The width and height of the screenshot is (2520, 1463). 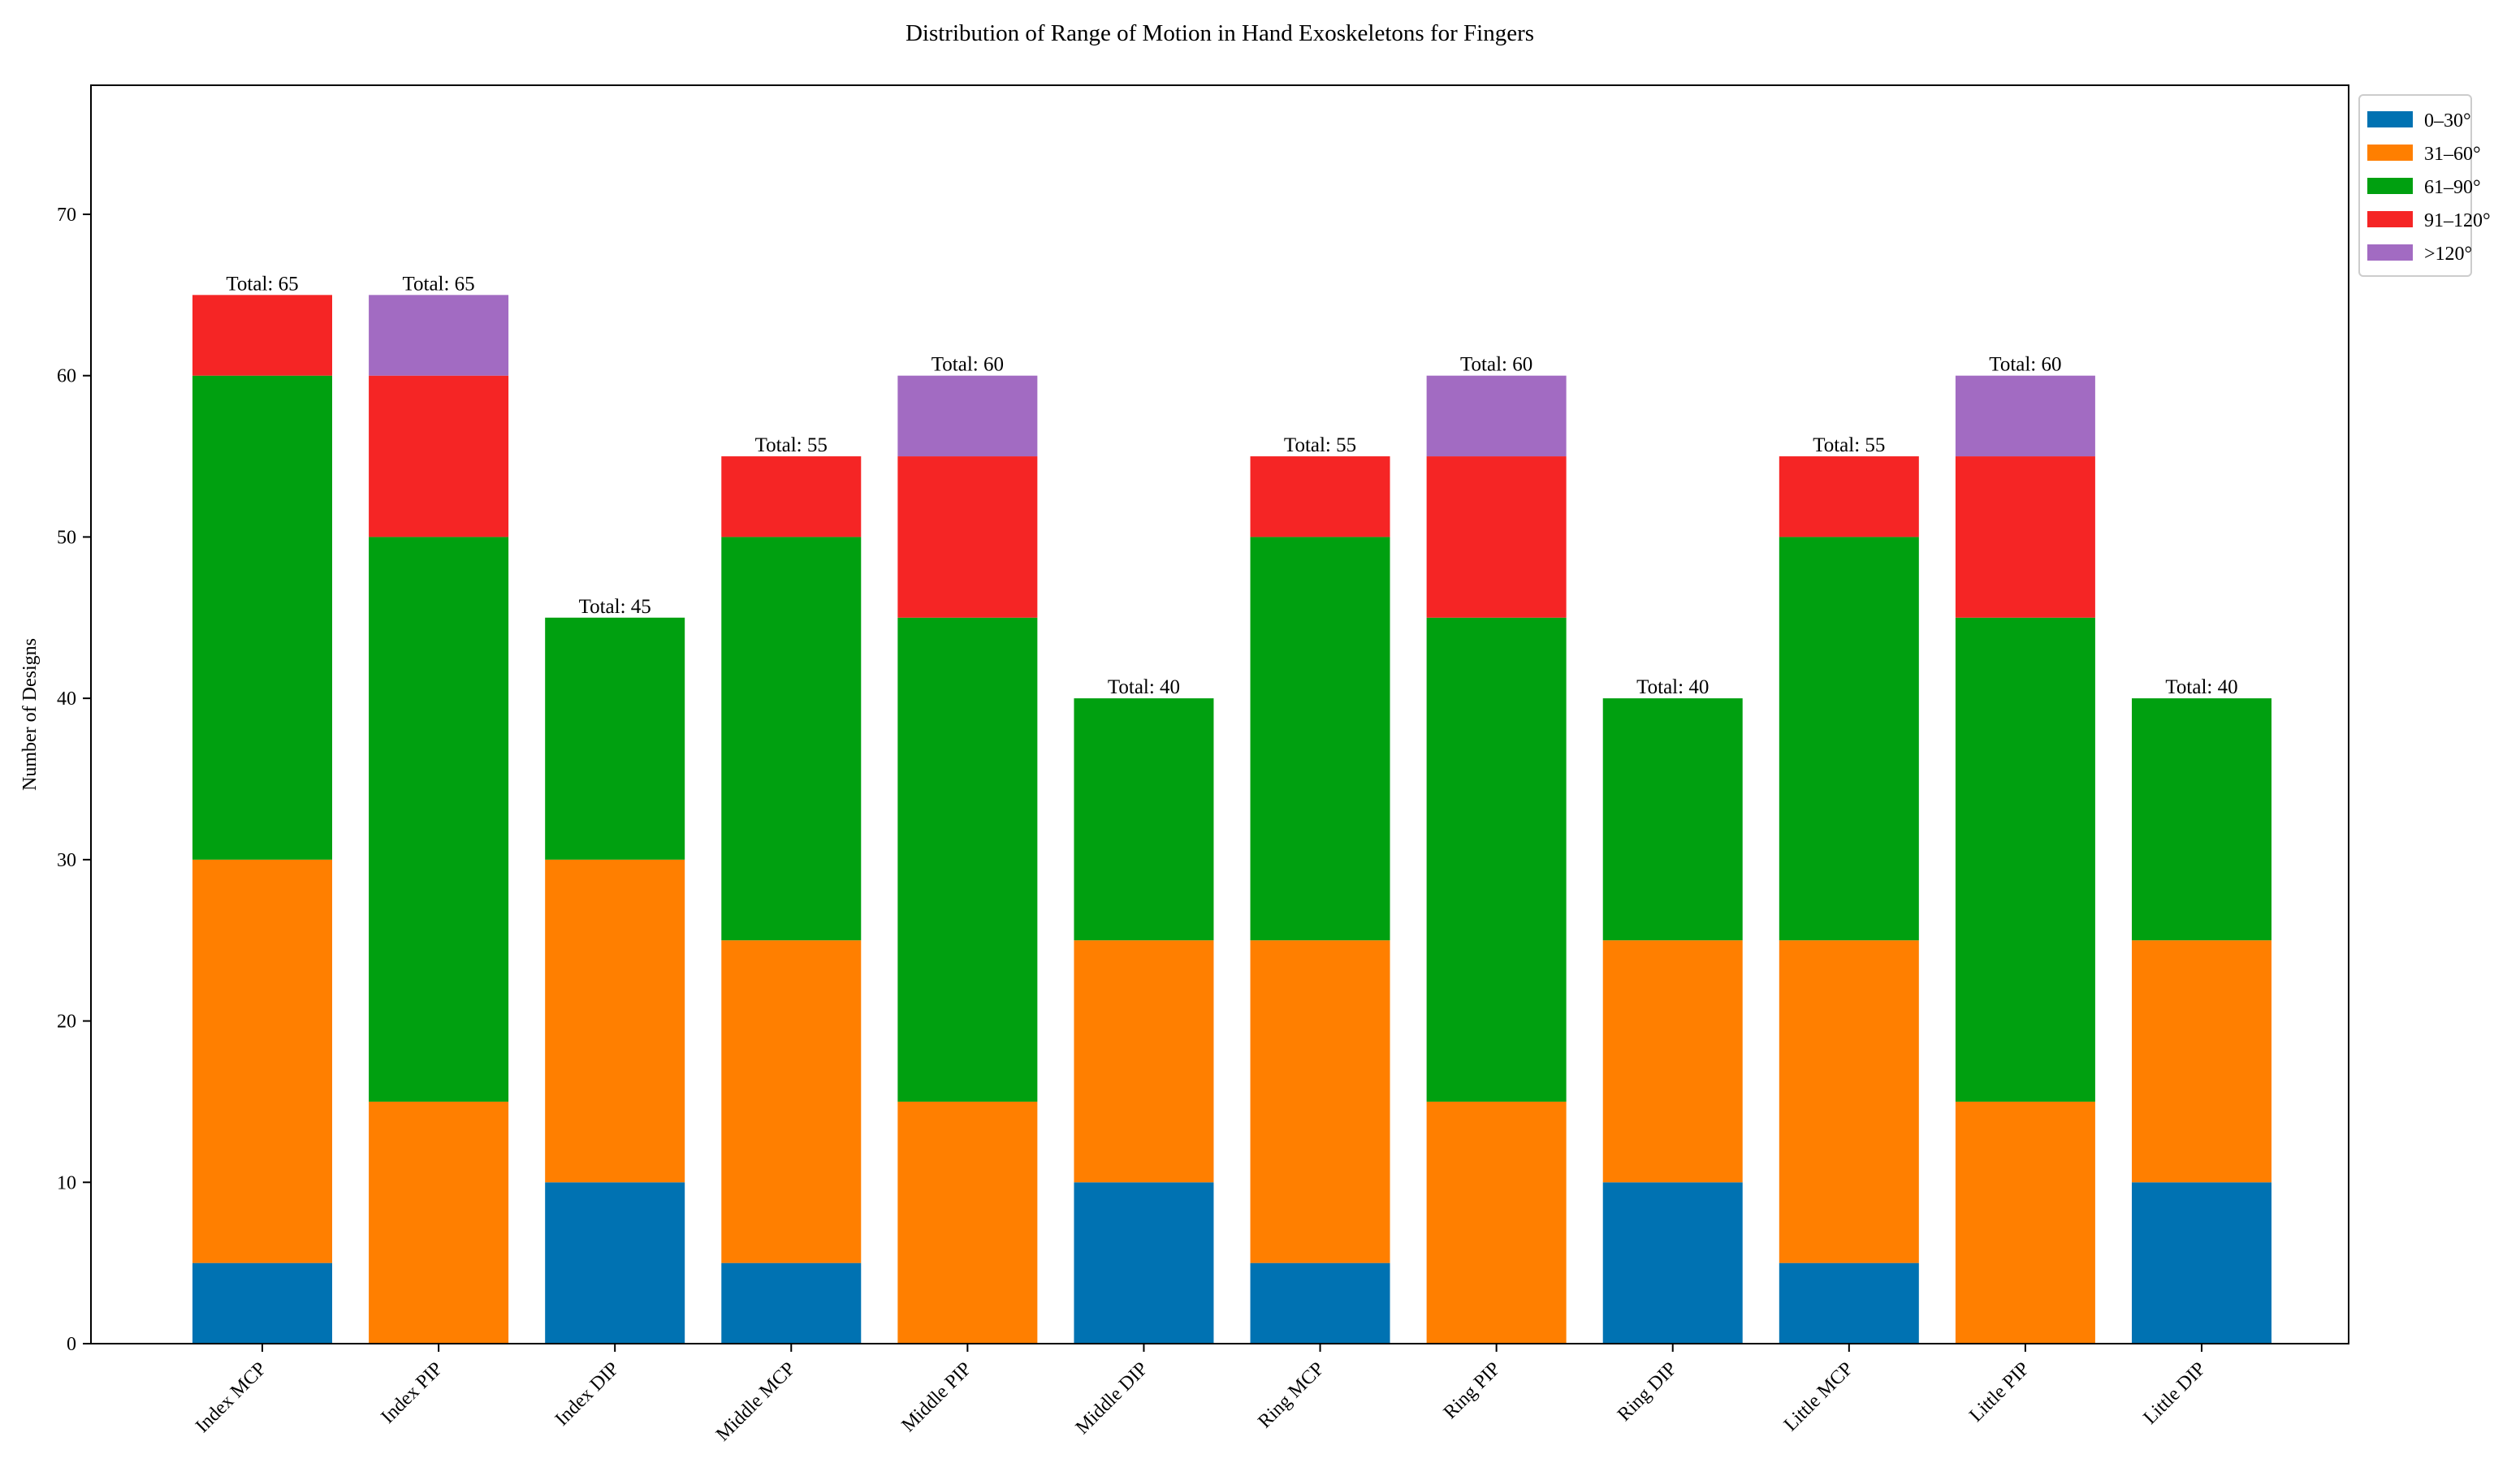 I want to click on legend-entry-label: 91–120°, so click(x=2457, y=221).